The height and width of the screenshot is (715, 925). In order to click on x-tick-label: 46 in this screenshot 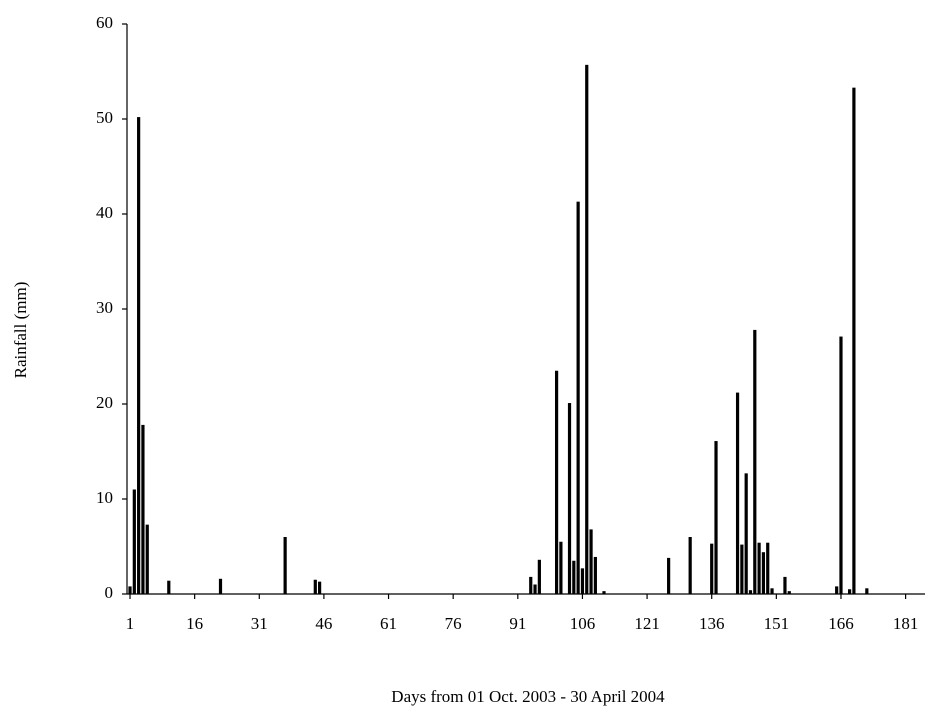, I will do `click(323, 623)`.